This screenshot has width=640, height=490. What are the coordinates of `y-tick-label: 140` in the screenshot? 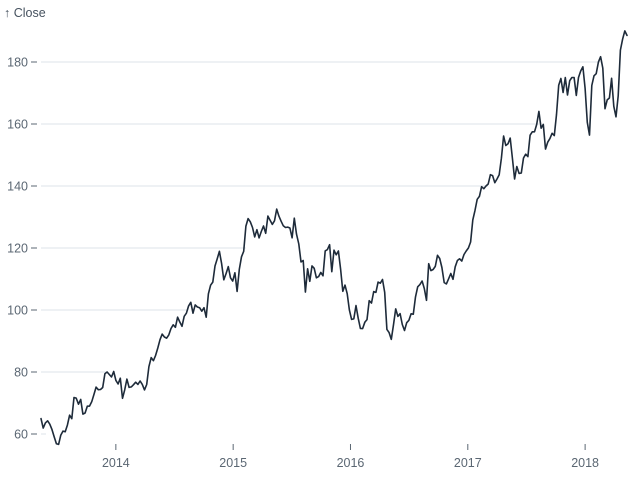 It's located at (17, 187).